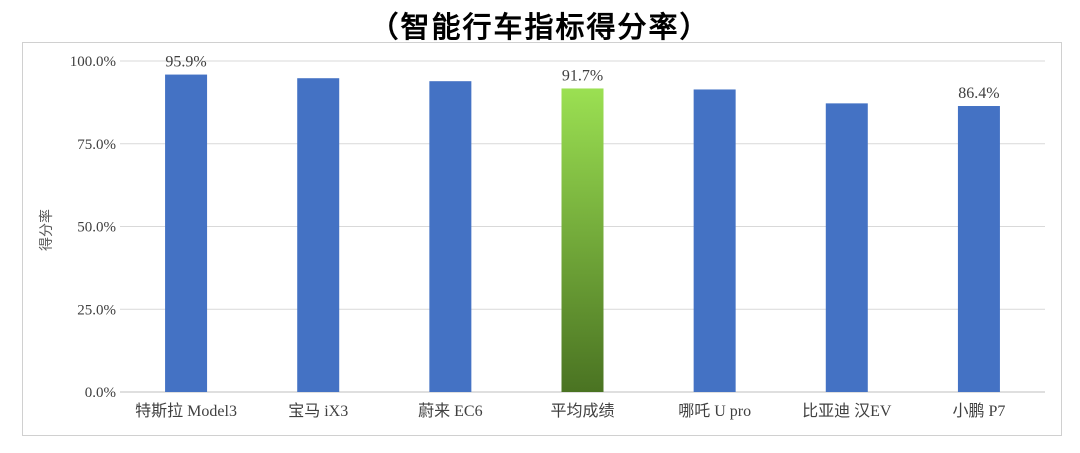 The image size is (1080, 453). Describe the element at coordinates (96, 145) in the screenshot. I see `y-tick-label: 75.0%` at that location.